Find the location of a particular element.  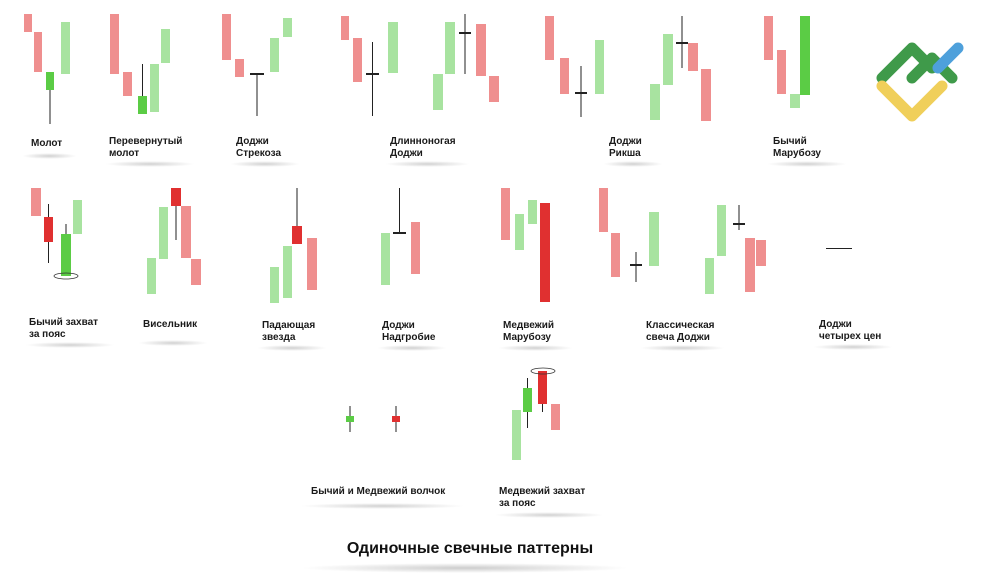

pattern-label-gravestone-doji: Доджи Надгробие is located at coordinates (409, 331).